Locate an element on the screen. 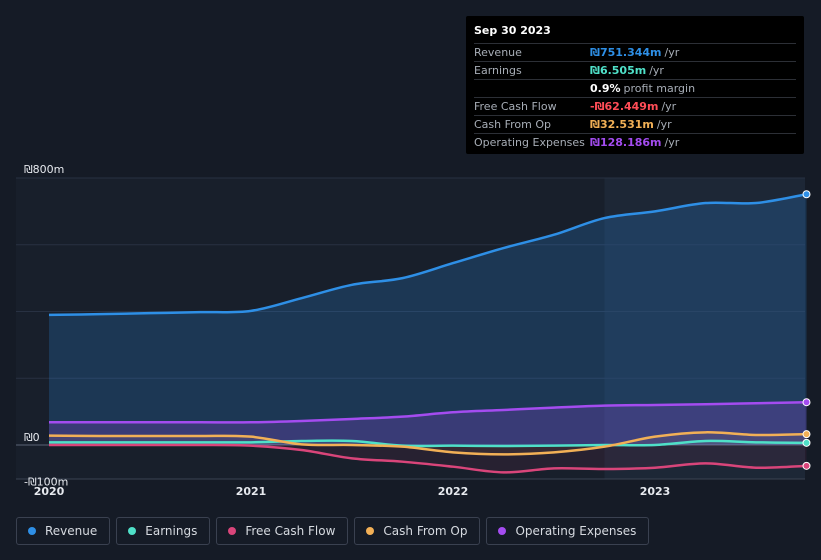  legend-item-free-cash-flow: Free Cash Flow is located at coordinates (282, 531).